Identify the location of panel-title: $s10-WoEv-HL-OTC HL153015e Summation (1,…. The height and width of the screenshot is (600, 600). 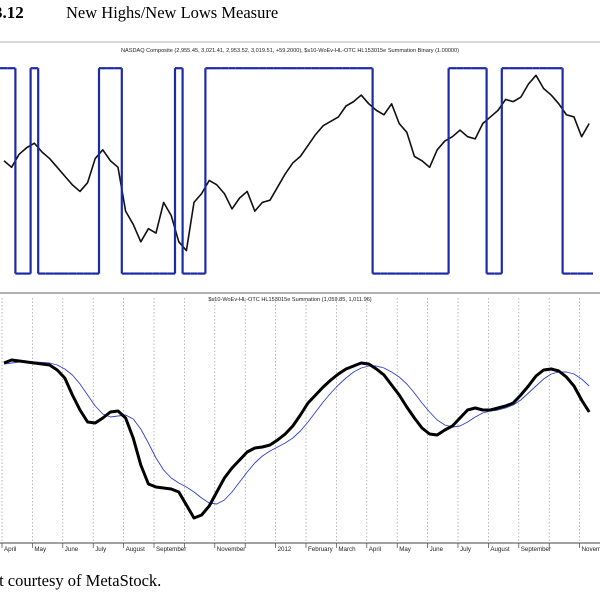
(289, 300).